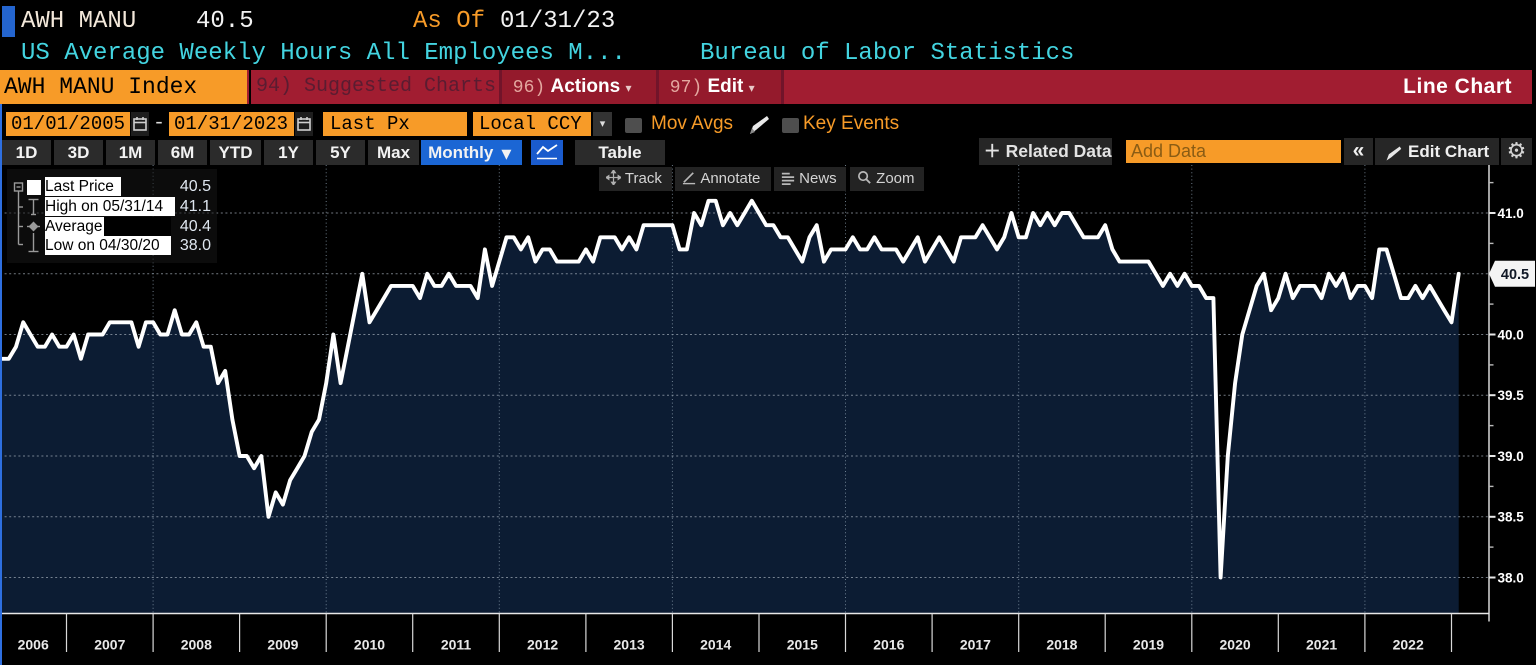 Image resolution: width=1536 pixels, height=665 pixels. I want to click on svg-text: 2009, so click(282, 645).